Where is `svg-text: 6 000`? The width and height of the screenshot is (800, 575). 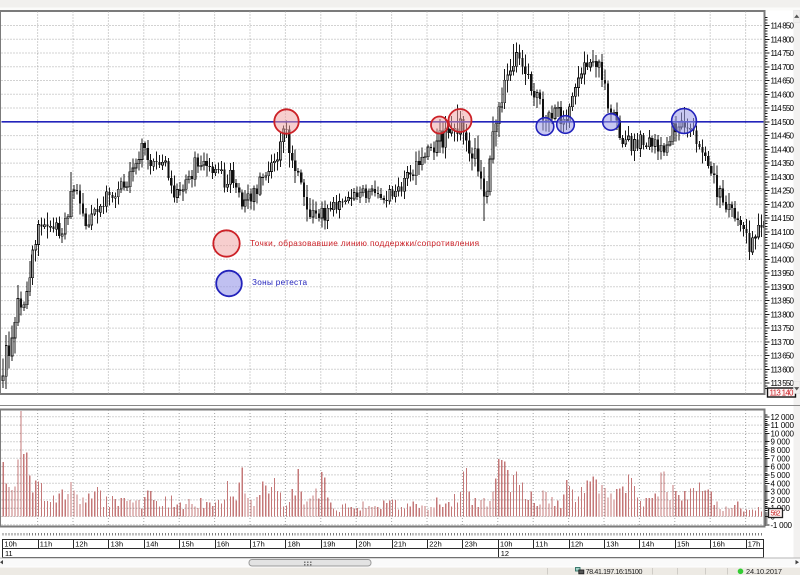
svg-text: 6 000 is located at coordinates (781, 467).